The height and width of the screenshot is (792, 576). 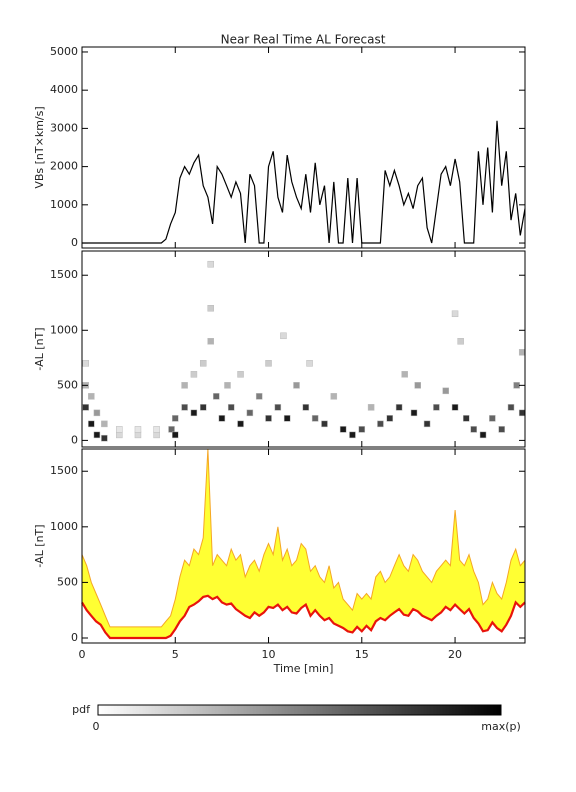 What do you see at coordinates (64, 51) in the screenshot?
I see `y-tick-label: 5000` at bounding box center [64, 51].